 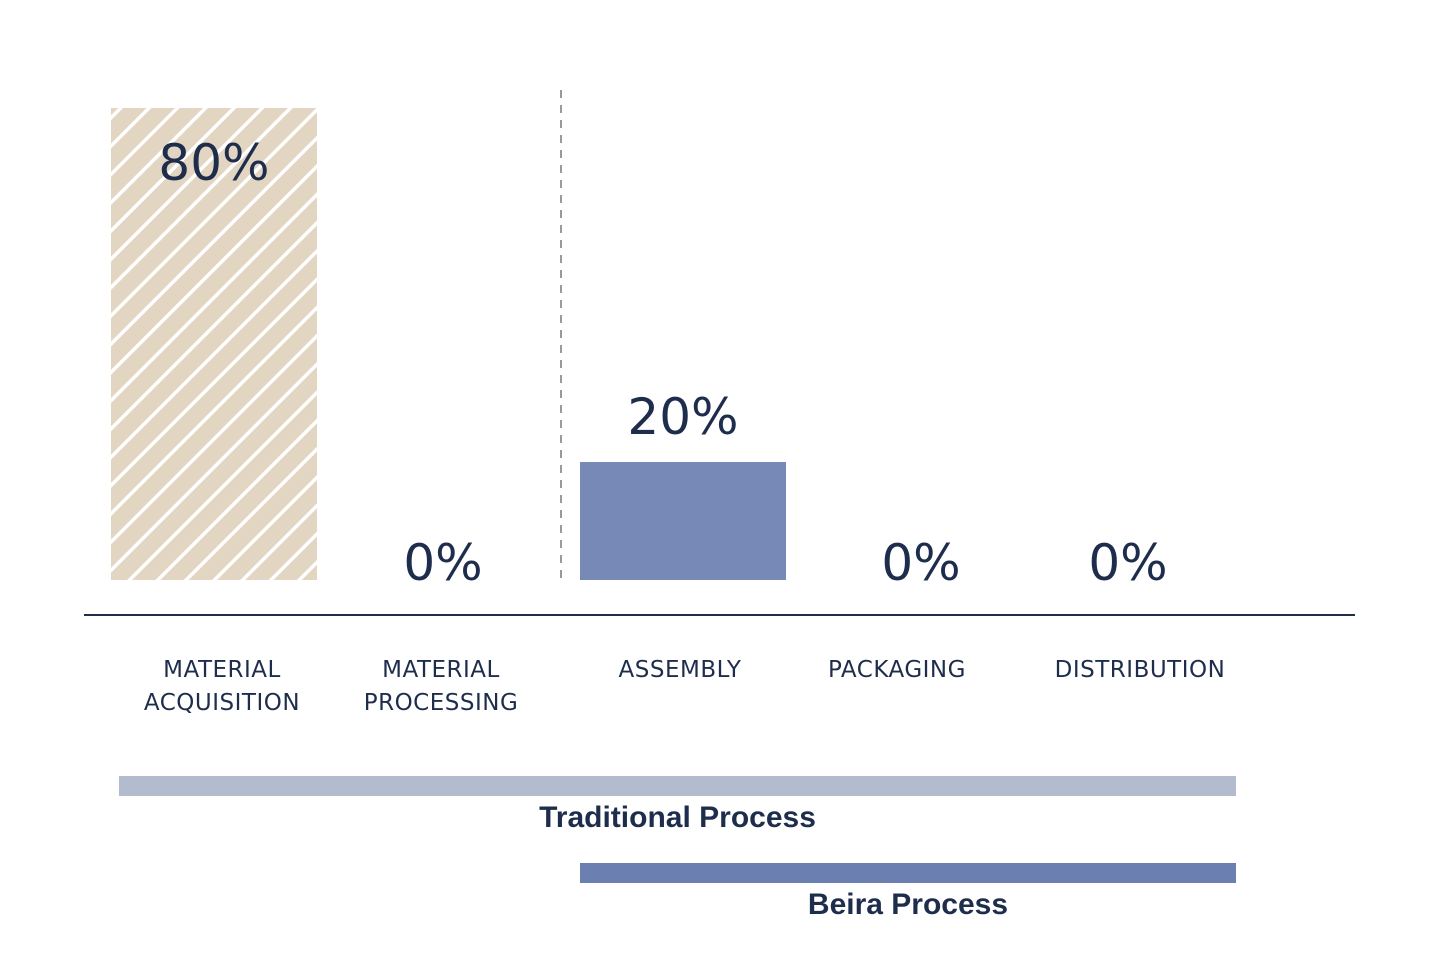 What do you see at coordinates (677, 817) in the screenshot?
I see `process-label-0: Traditional Process` at bounding box center [677, 817].